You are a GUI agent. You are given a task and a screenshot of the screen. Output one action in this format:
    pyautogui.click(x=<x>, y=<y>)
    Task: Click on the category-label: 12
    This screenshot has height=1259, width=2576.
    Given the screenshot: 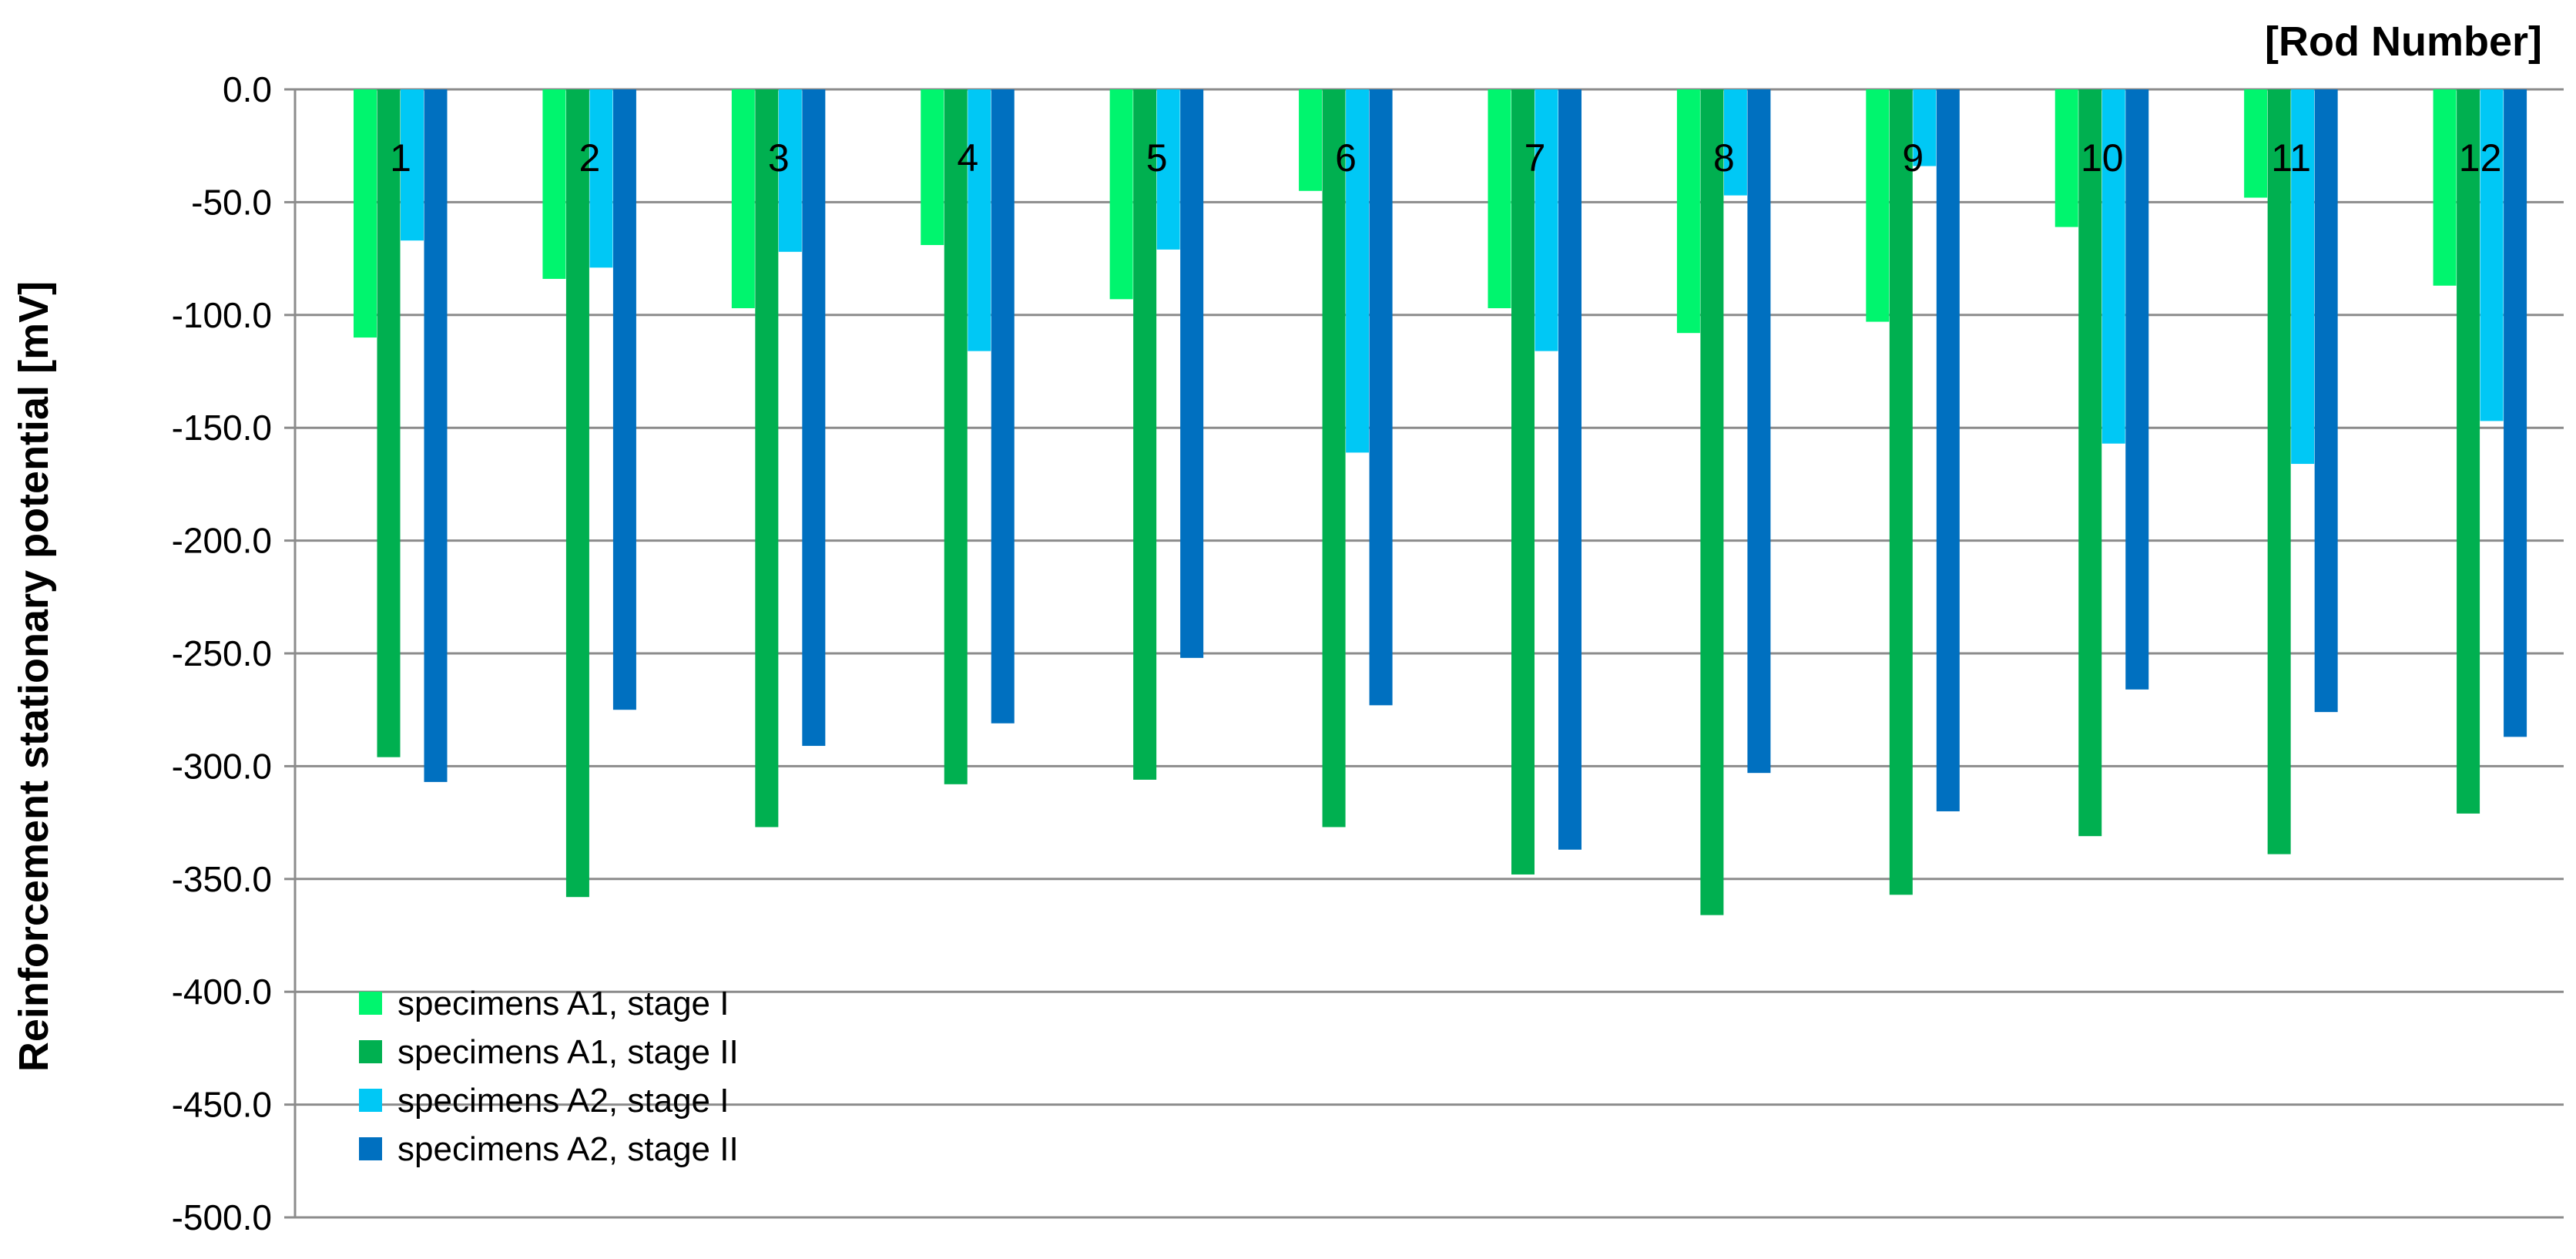 What is the action you would take?
    pyautogui.click(x=2480, y=158)
    